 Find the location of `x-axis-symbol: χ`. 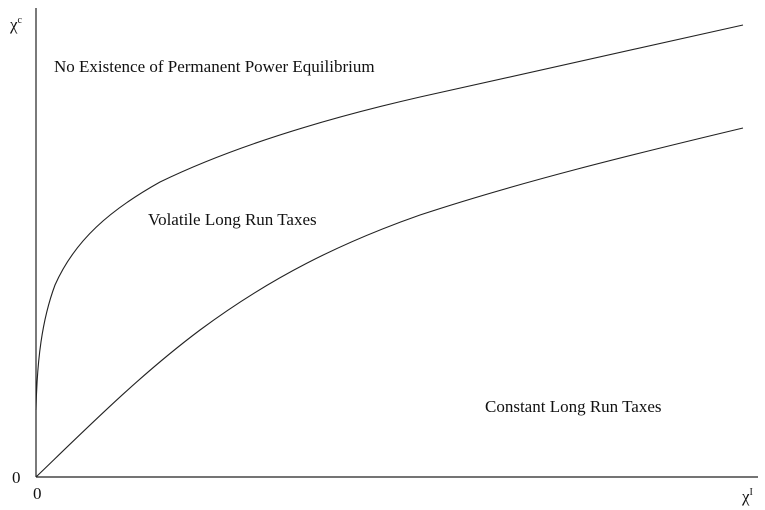

x-axis-symbol: χ is located at coordinates (745, 496).